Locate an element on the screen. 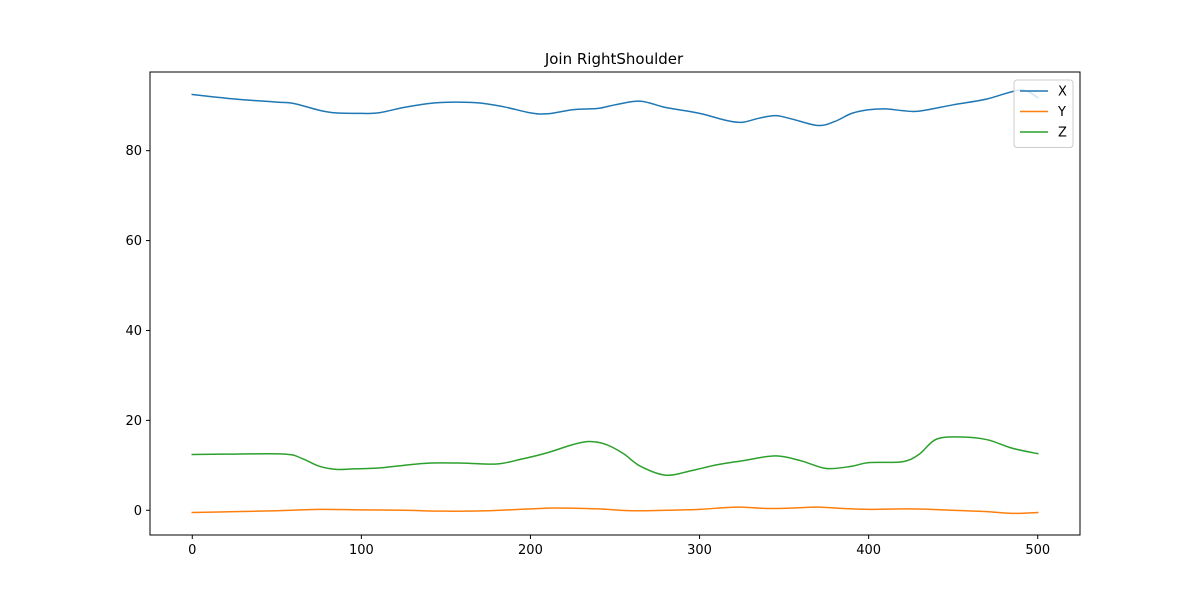 The height and width of the screenshot is (600, 1200). chart-title: Join RightShoulder is located at coordinates (614, 59).